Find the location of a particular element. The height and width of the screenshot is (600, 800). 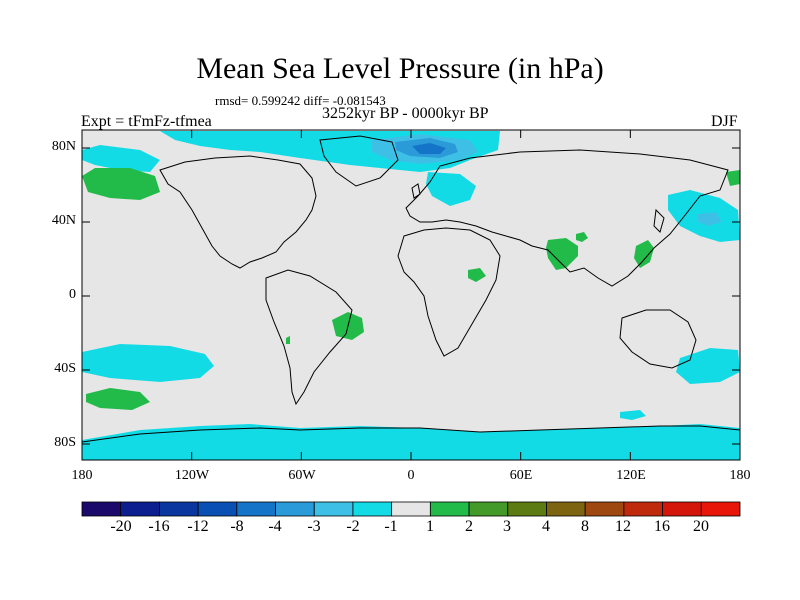

europe-patch is located at coordinates (451, 189).